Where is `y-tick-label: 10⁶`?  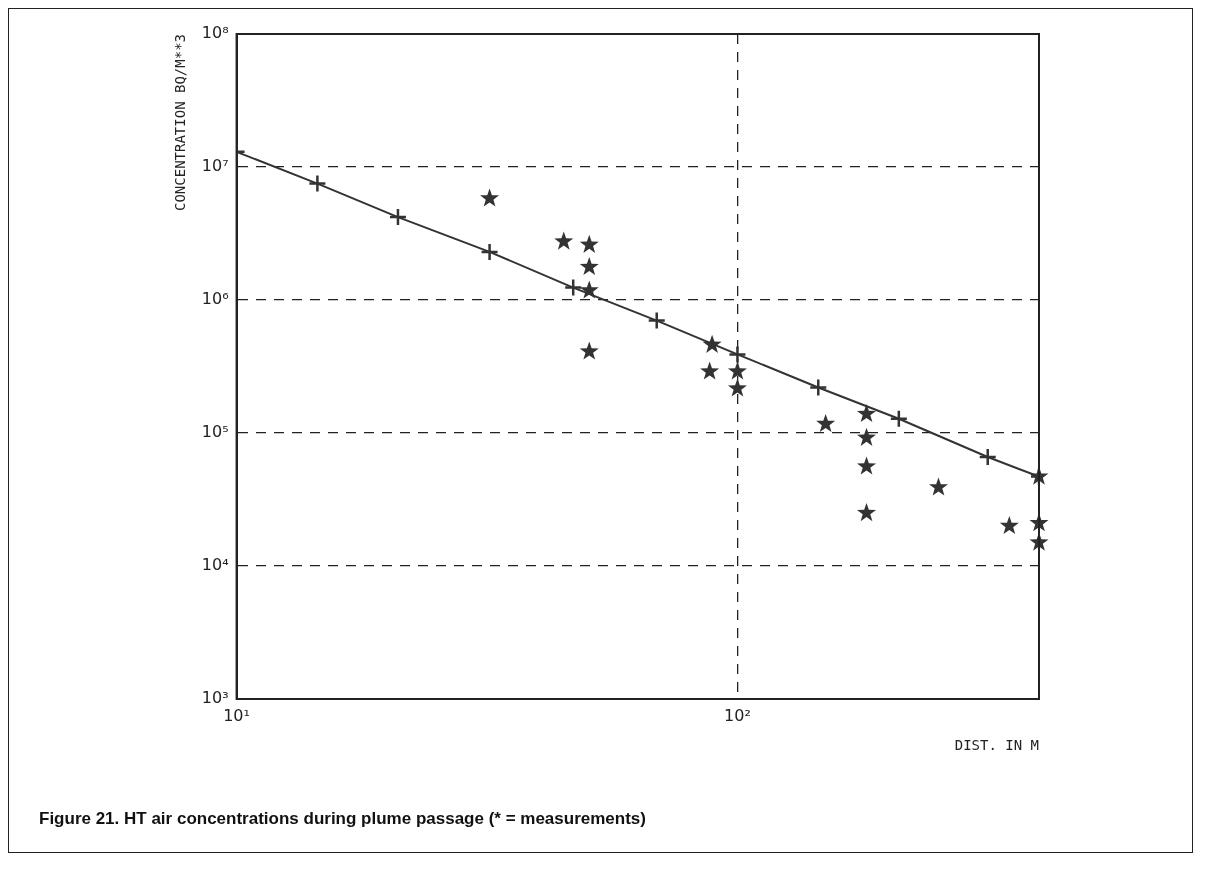 y-tick-label: 10⁶ is located at coordinates (215, 299).